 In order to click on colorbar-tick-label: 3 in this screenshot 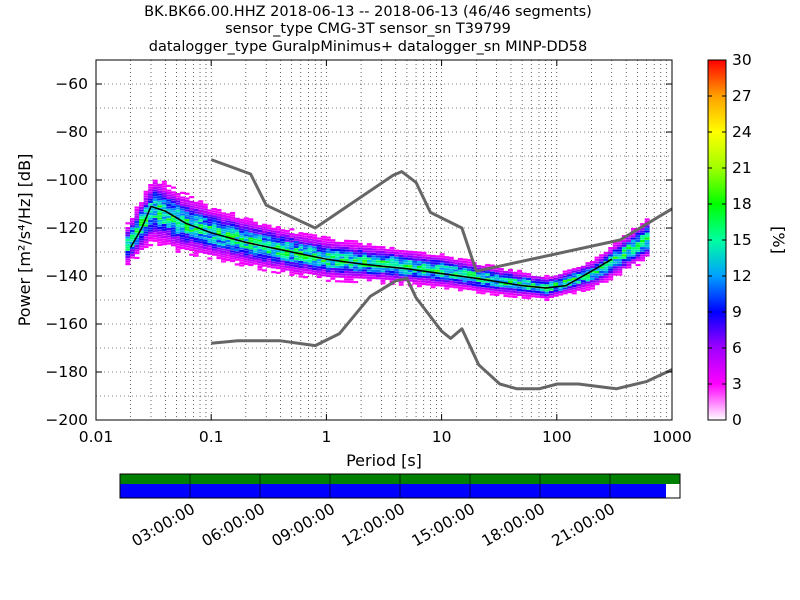, I will do `click(737, 384)`.